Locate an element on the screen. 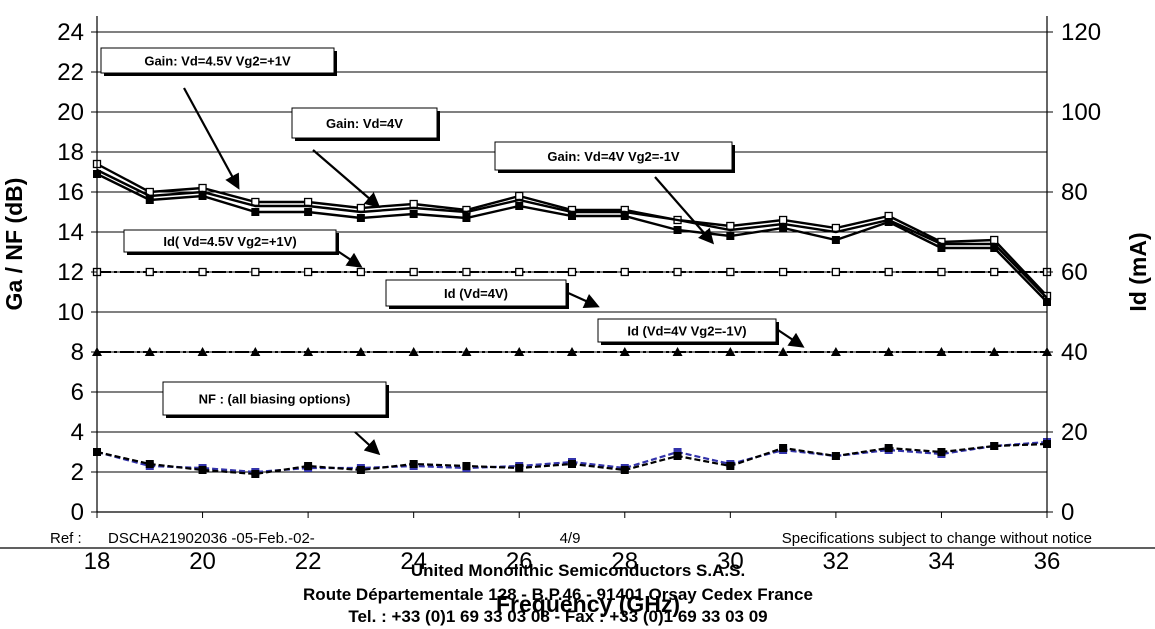  footer-ref-code: DSCHA21902036 -05-Feb.-02- is located at coordinates (211, 538).